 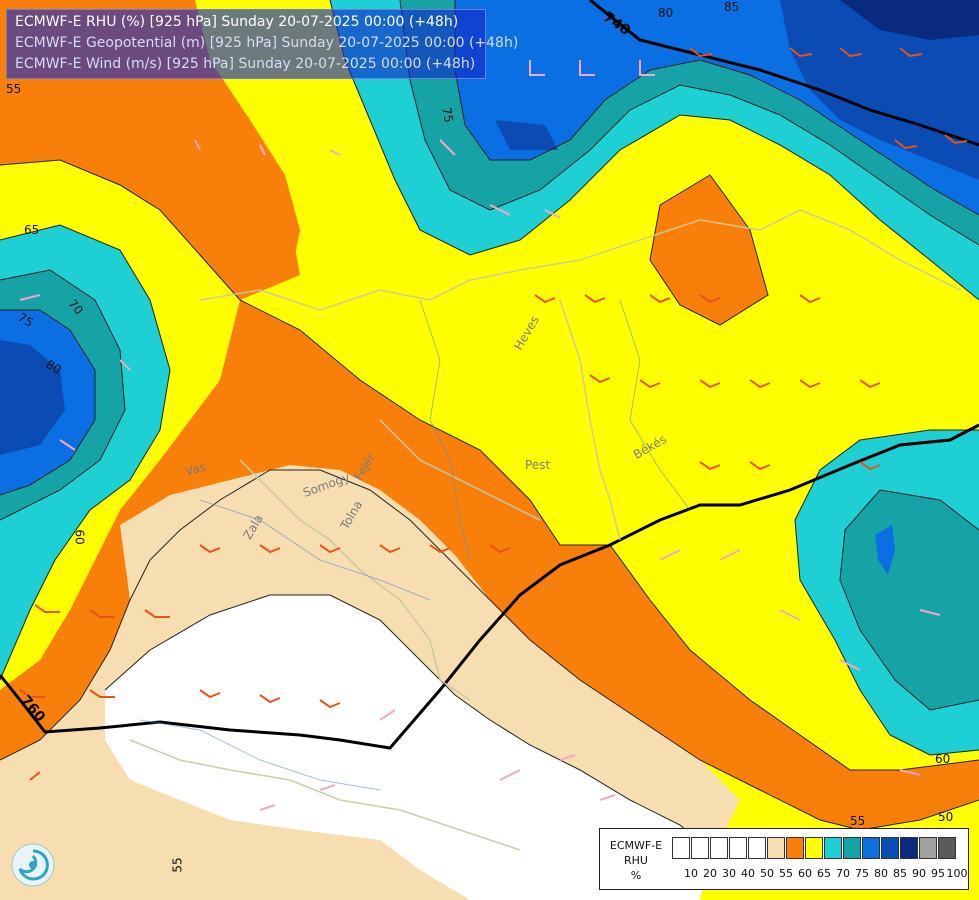 I want to click on legend-tick-label: 80, so click(x=881, y=873).